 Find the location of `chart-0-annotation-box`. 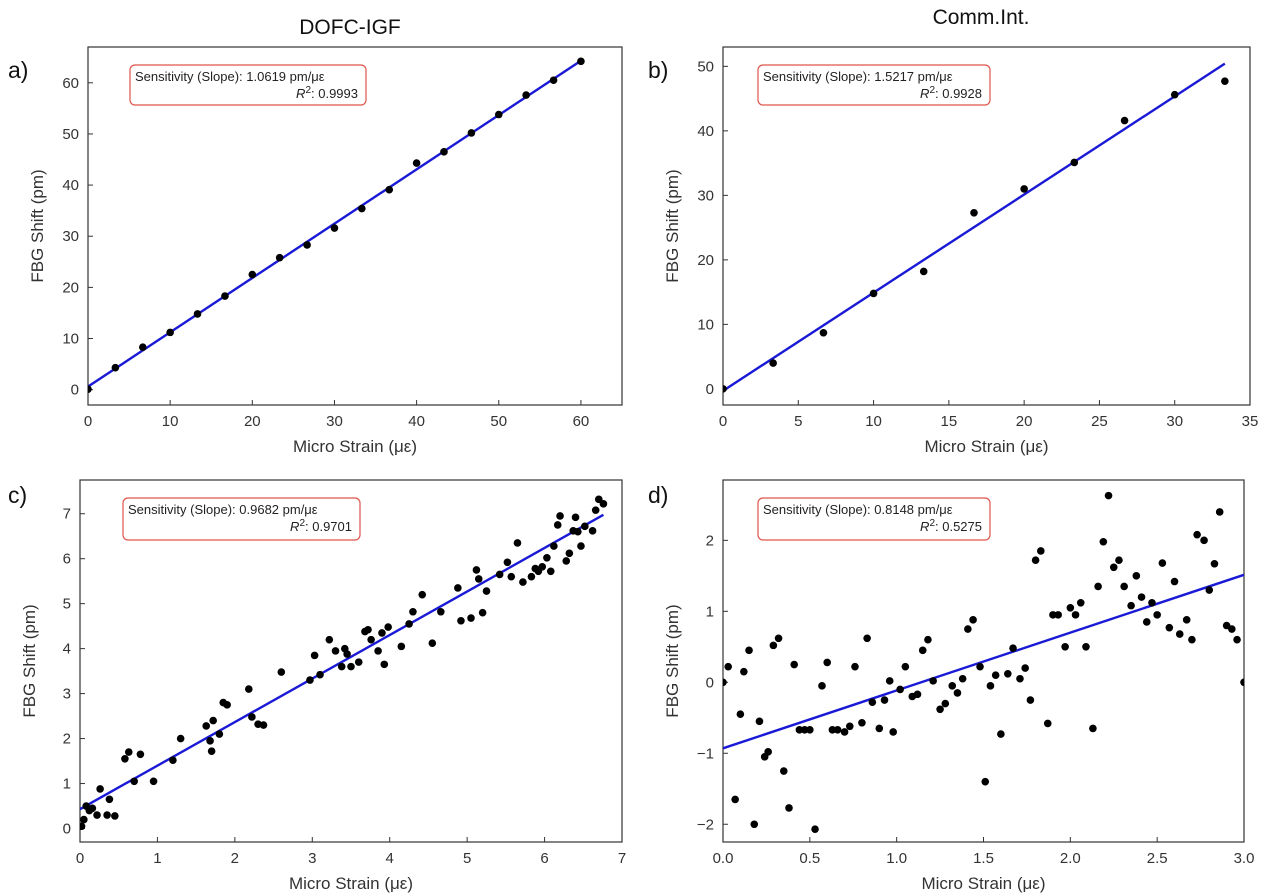

chart-0-annotation-box is located at coordinates (248, 85).